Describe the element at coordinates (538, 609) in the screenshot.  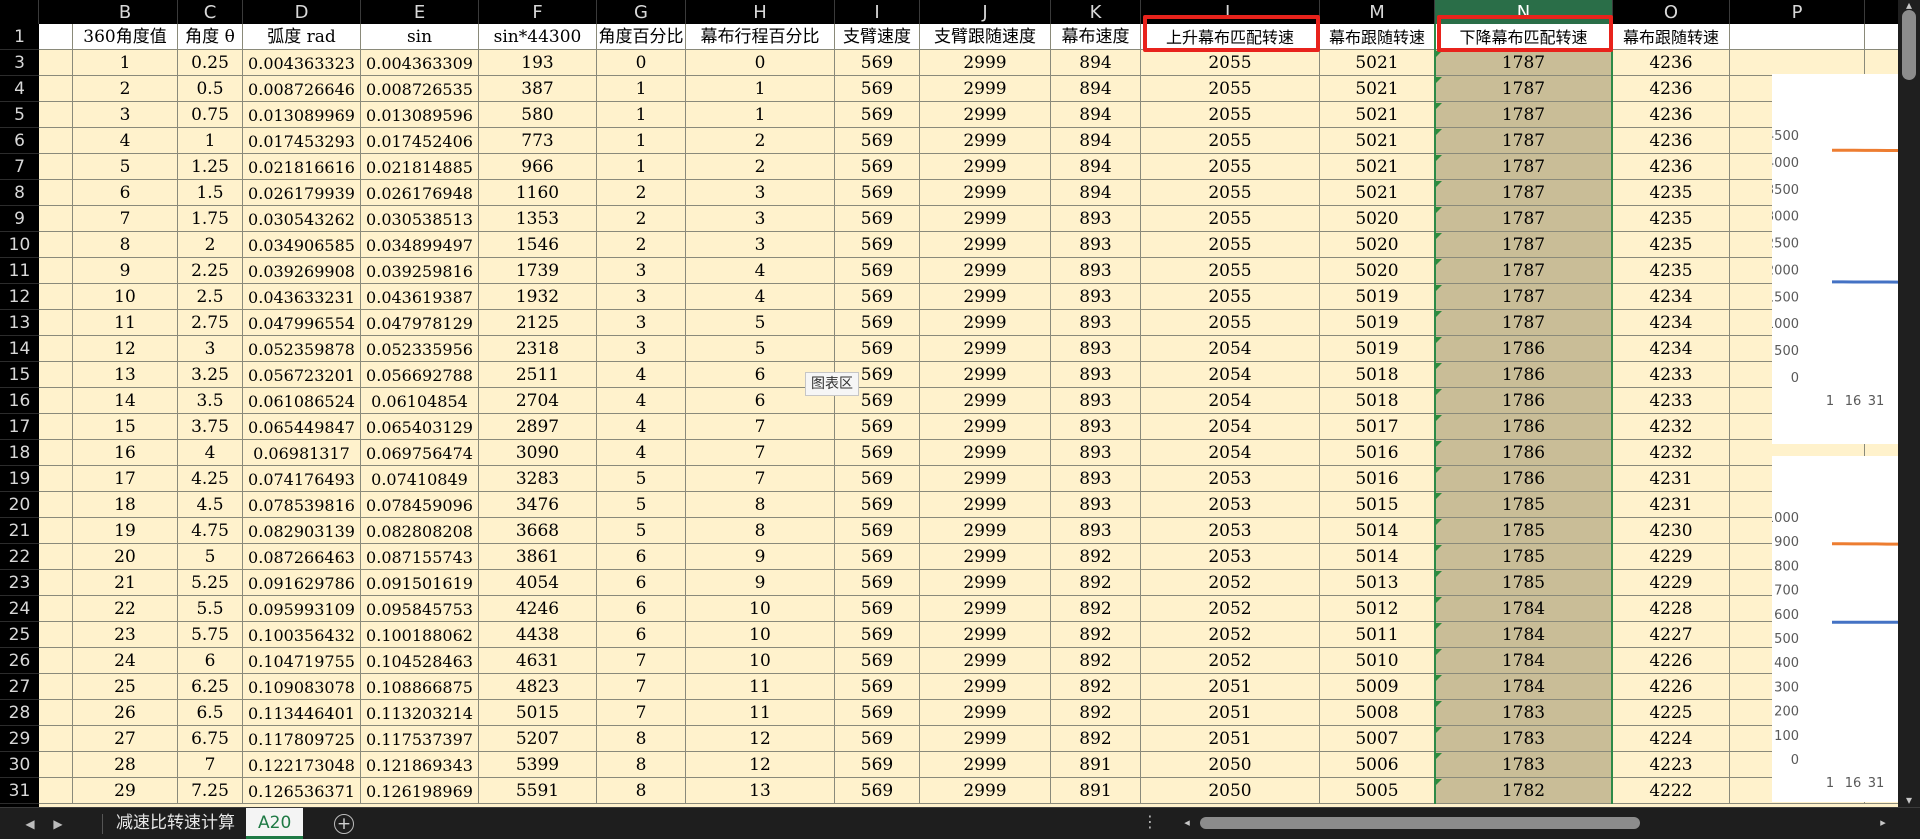
I see `table-cell: 4246` at that location.